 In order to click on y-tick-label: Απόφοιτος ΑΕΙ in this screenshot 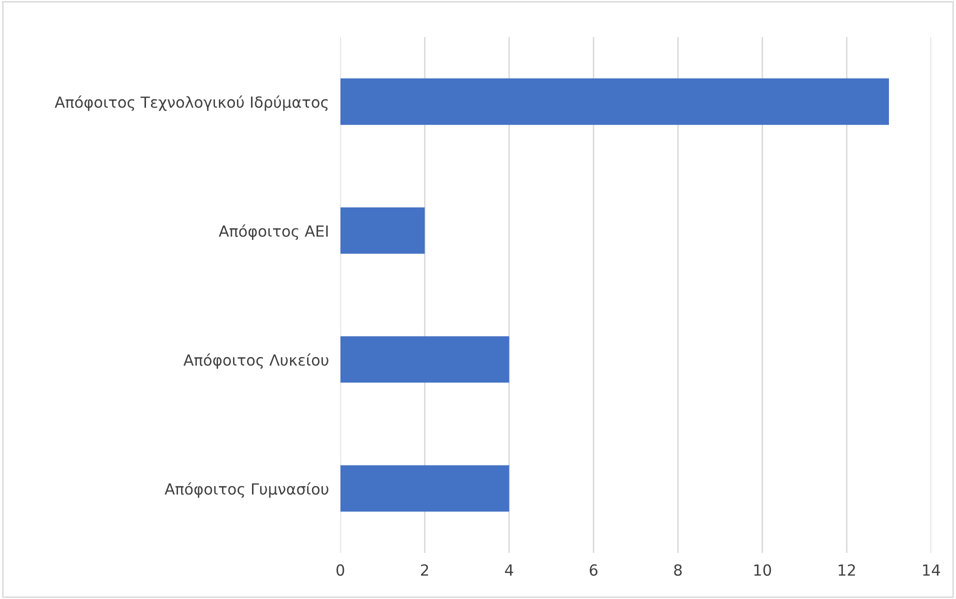, I will do `click(273, 232)`.